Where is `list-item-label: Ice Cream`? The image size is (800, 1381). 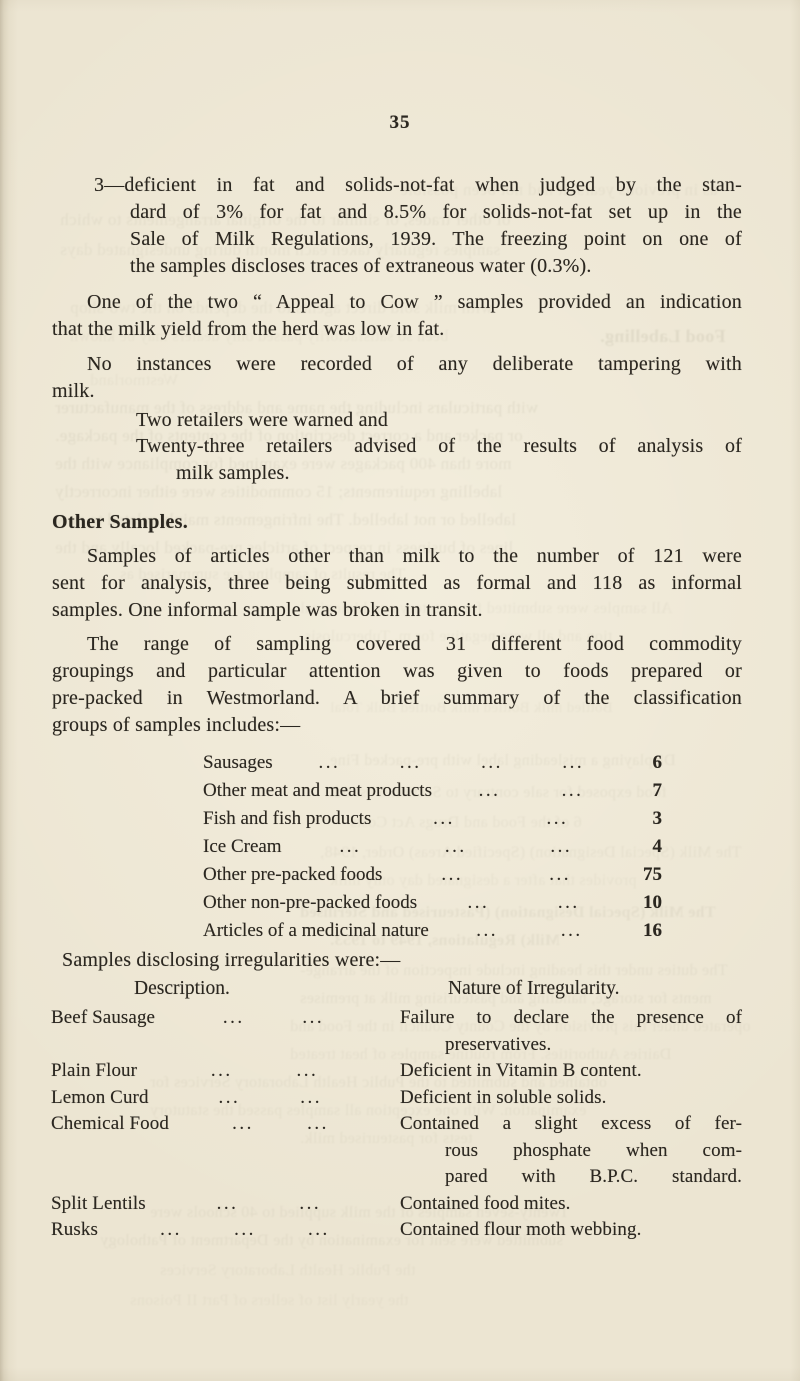
list-item-label: Ice Cream is located at coordinates (242, 846).